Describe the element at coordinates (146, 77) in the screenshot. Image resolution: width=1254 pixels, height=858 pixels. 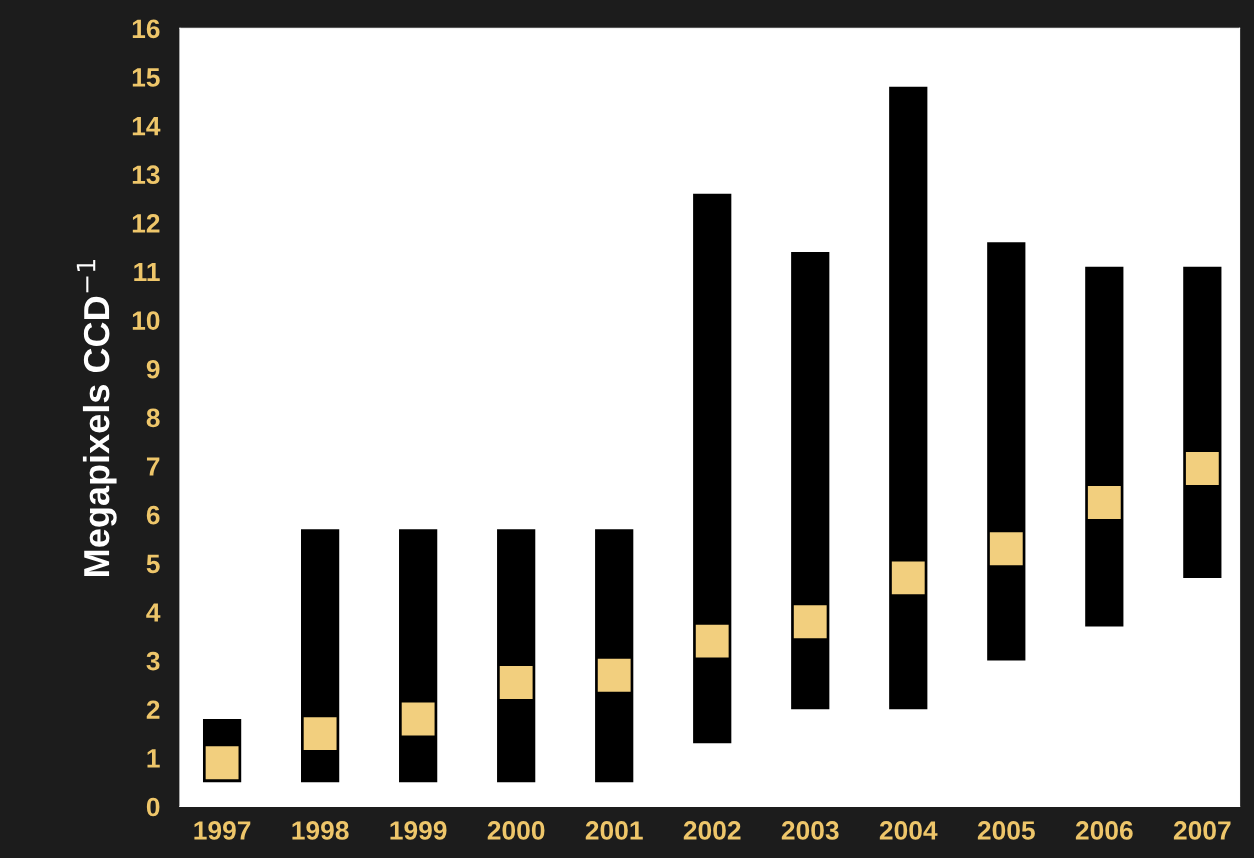
I see `y-tick-label: 15` at that location.